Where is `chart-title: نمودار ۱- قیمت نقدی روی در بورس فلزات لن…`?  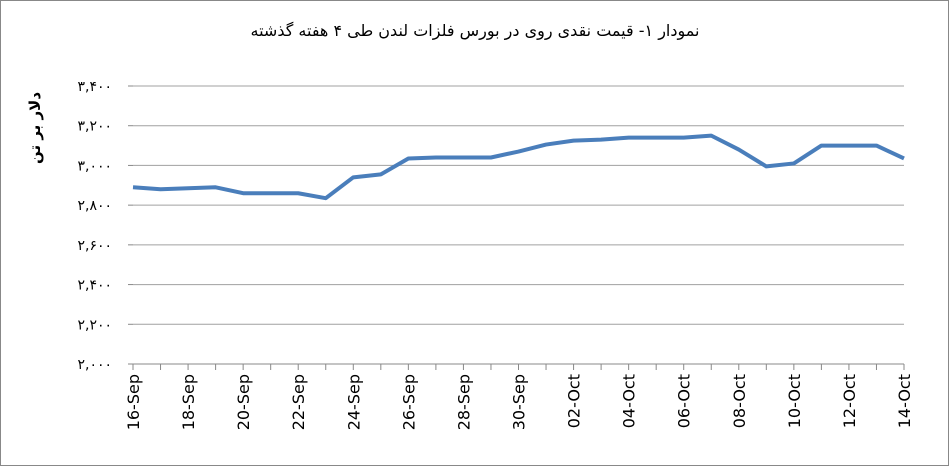
chart-title: نمودار ۱- قیمت نقدی روی در بورس فلزات لن… is located at coordinates (475, 31).